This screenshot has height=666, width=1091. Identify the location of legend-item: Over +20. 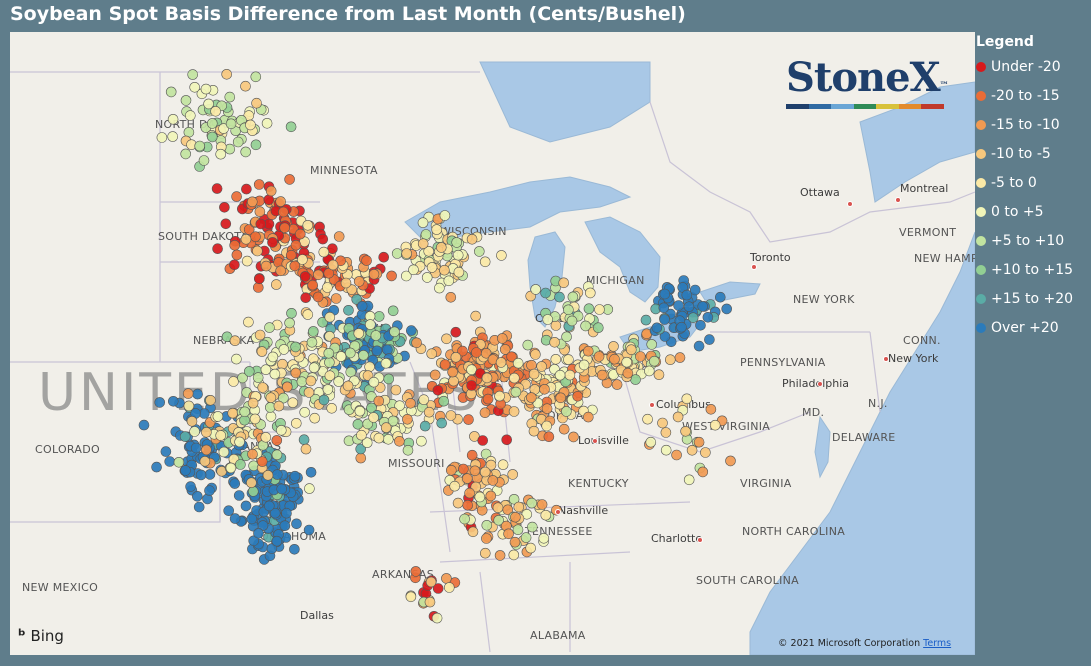
(1033, 327).